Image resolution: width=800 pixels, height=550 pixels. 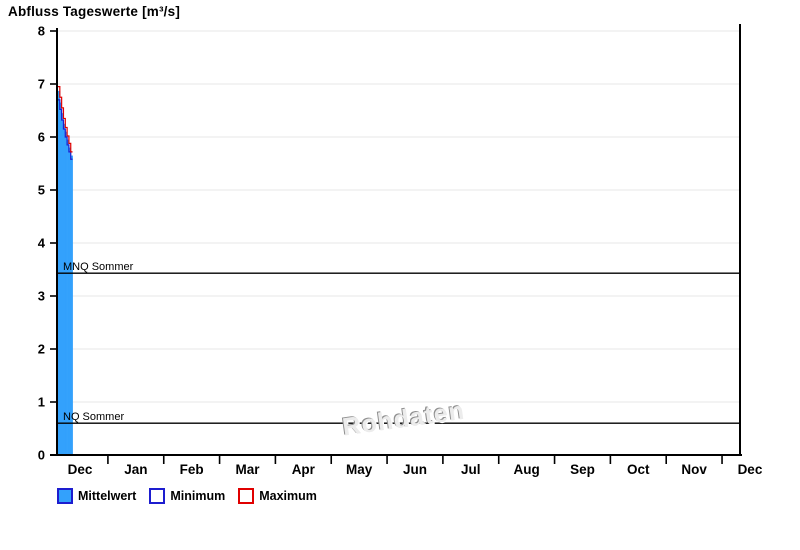 What do you see at coordinates (41, 349) in the screenshot?
I see `svg-text: 2` at bounding box center [41, 349].